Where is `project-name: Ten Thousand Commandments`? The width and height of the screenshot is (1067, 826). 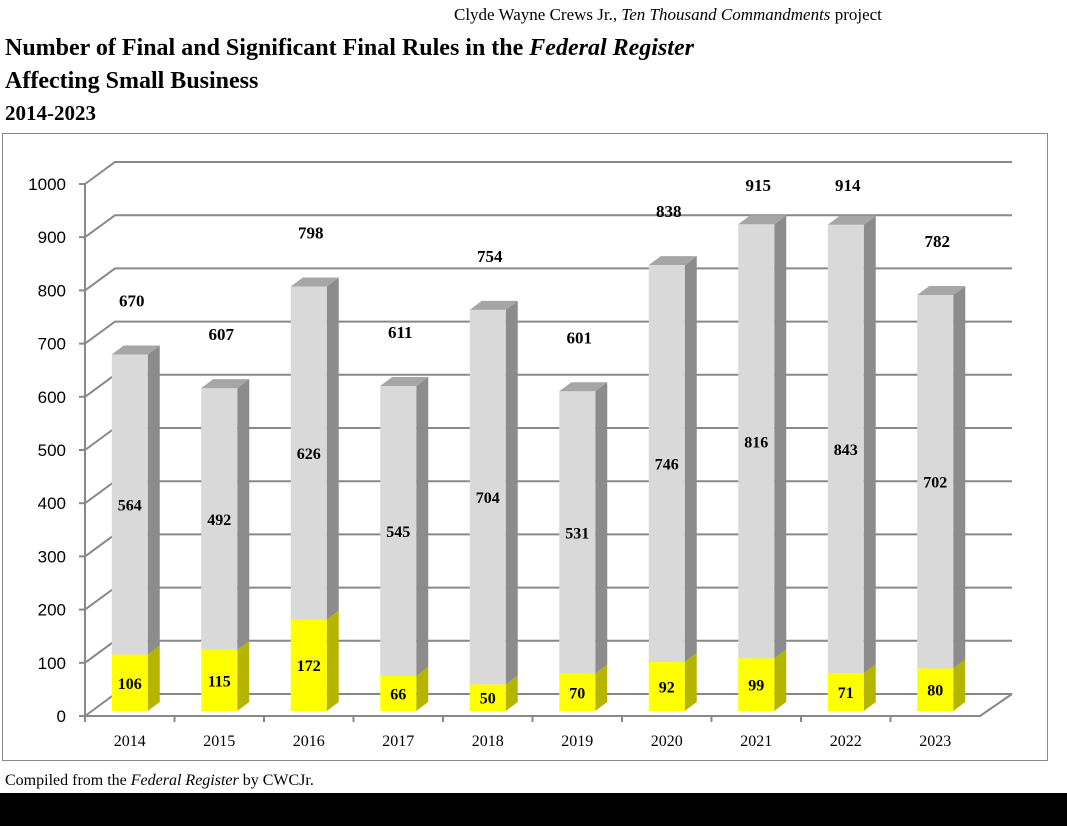
project-name: Ten Thousand Commandments is located at coordinates (726, 14).